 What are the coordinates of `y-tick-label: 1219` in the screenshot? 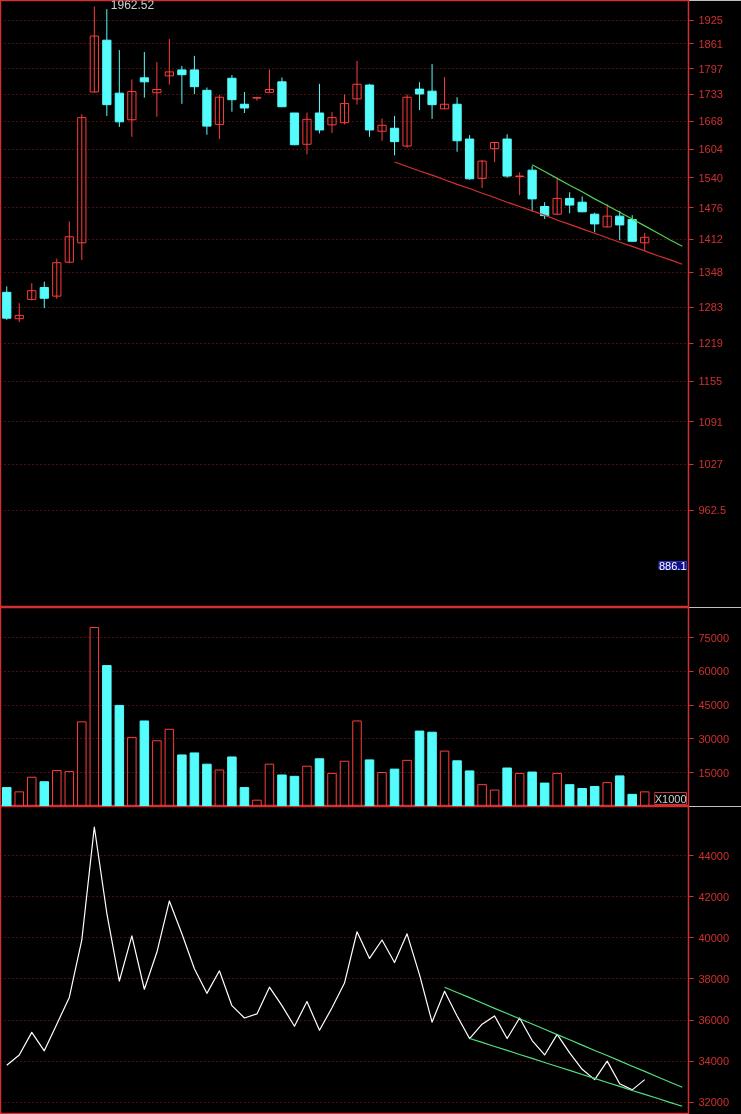 It's located at (710, 343).